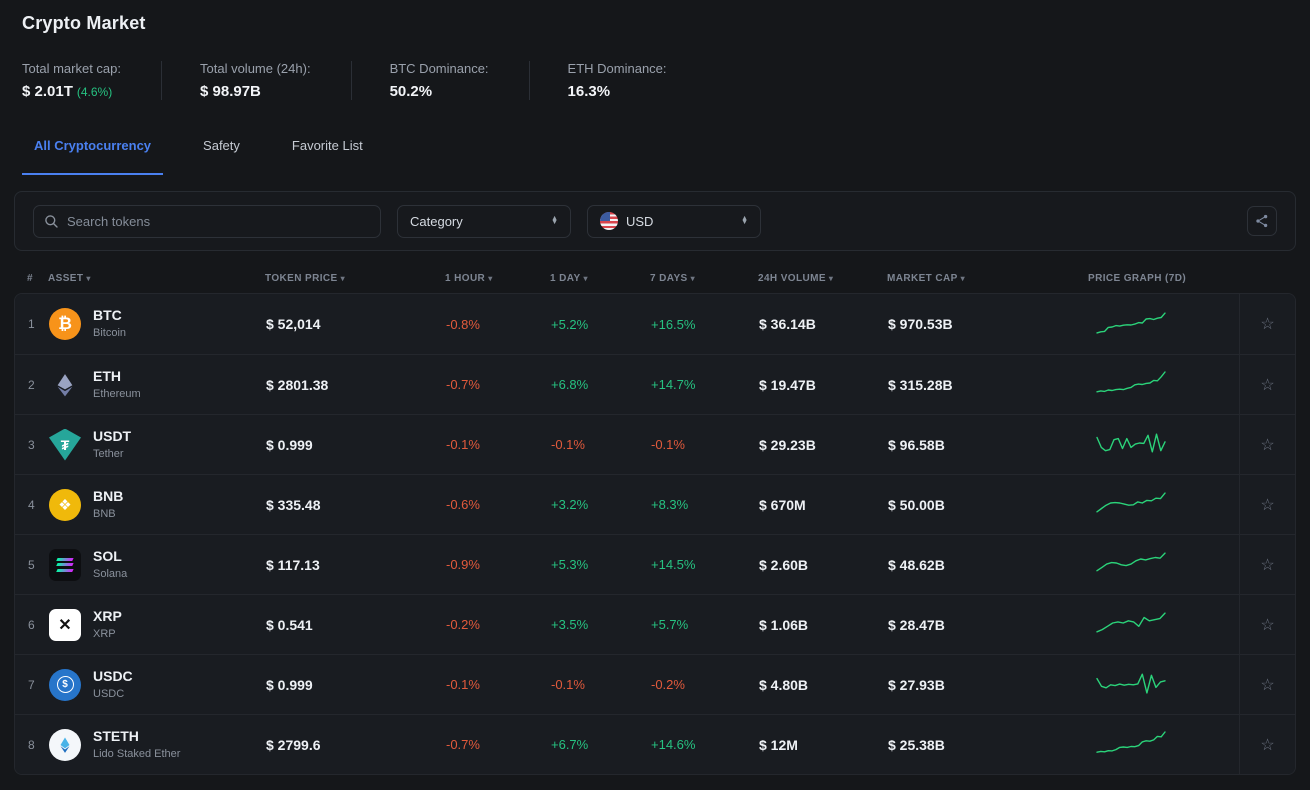 Image resolution: width=1310 pixels, height=790 pixels. What do you see at coordinates (617, 80) in the screenshot?
I see `stat-eth-dominance: ETH Dominance: 16.3%` at bounding box center [617, 80].